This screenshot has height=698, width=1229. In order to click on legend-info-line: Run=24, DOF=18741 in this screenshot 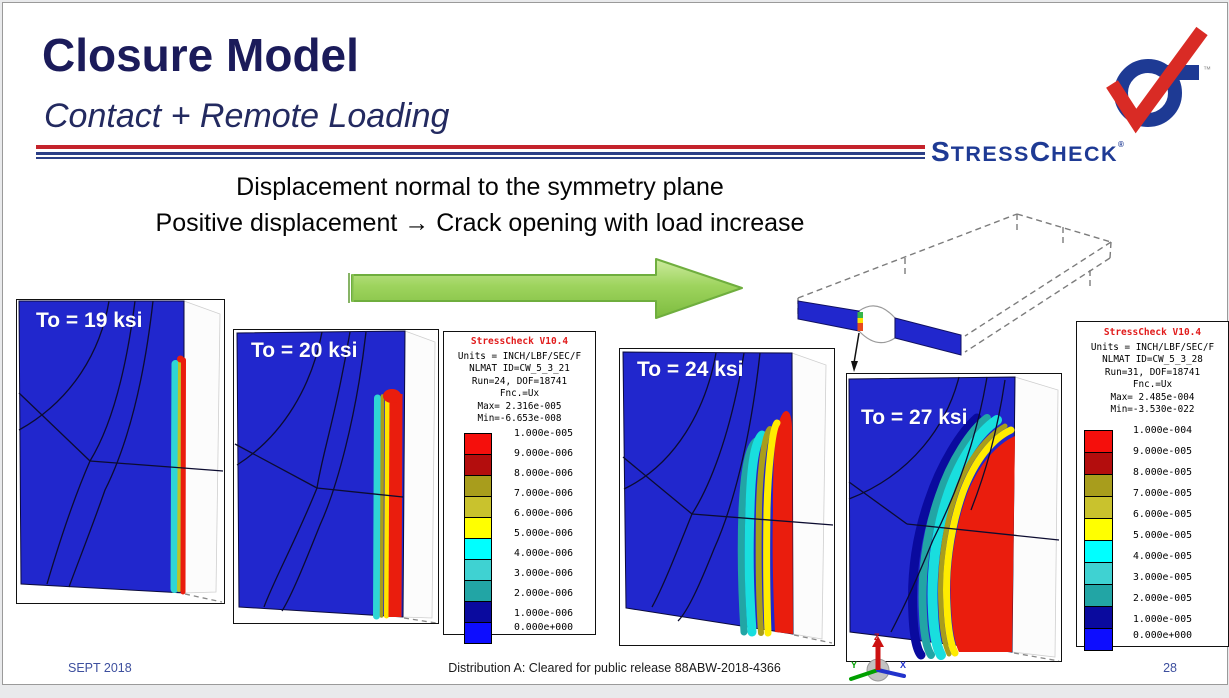, I will do `click(519, 381)`.